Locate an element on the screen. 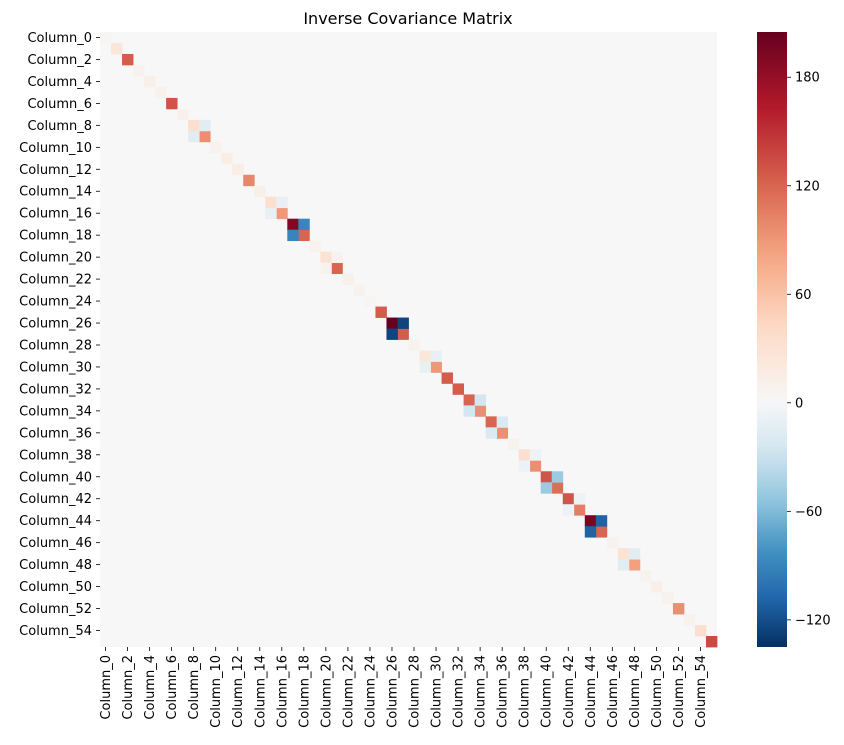 This screenshot has height=745, width=844. y-tick-label: Column_24 is located at coordinates (55, 302).